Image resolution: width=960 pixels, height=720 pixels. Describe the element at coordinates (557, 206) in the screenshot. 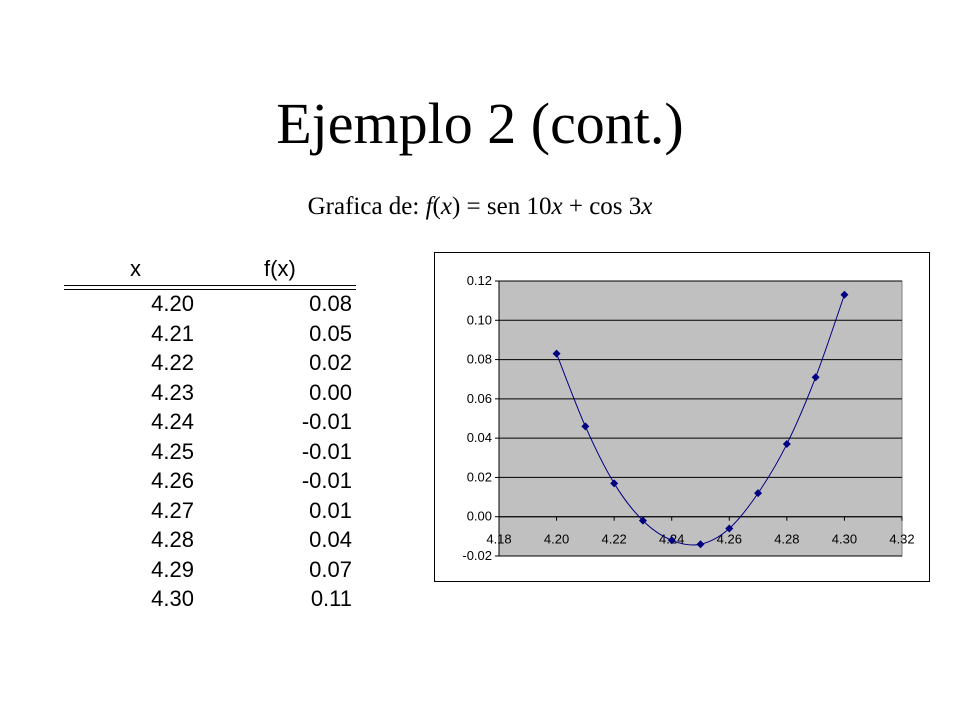

I see `subtitle-variable-2: x` at that location.